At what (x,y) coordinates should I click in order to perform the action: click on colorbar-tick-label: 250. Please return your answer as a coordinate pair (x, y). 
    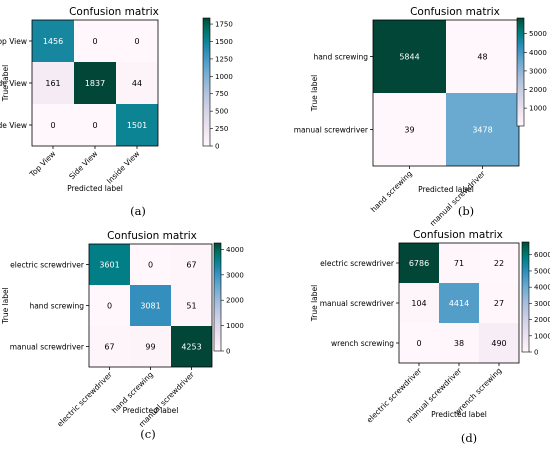
    Looking at the image, I should click on (221, 129).